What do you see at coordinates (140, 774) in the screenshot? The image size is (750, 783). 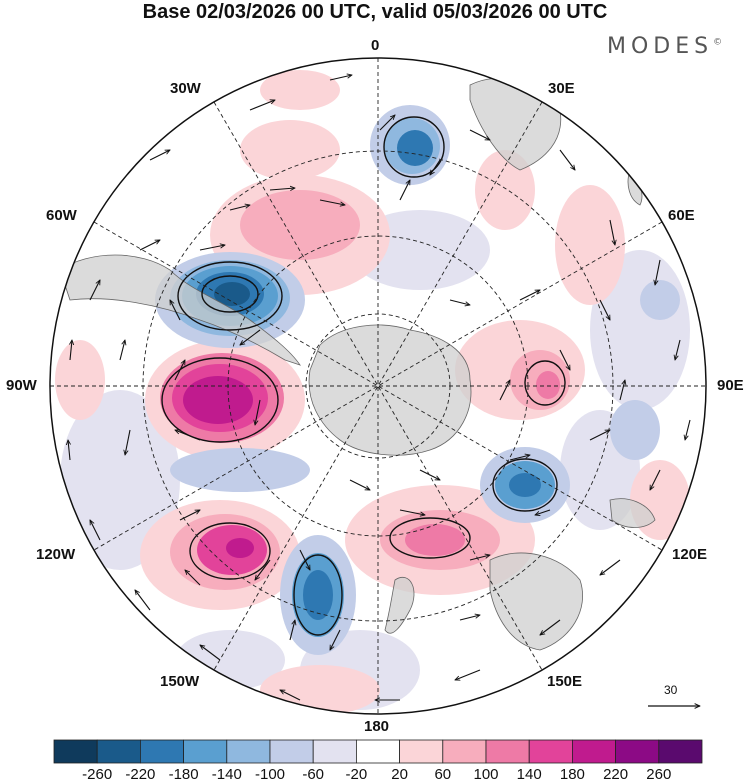 I see `colorbar-tick-label: -220` at bounding box center [140, 774].